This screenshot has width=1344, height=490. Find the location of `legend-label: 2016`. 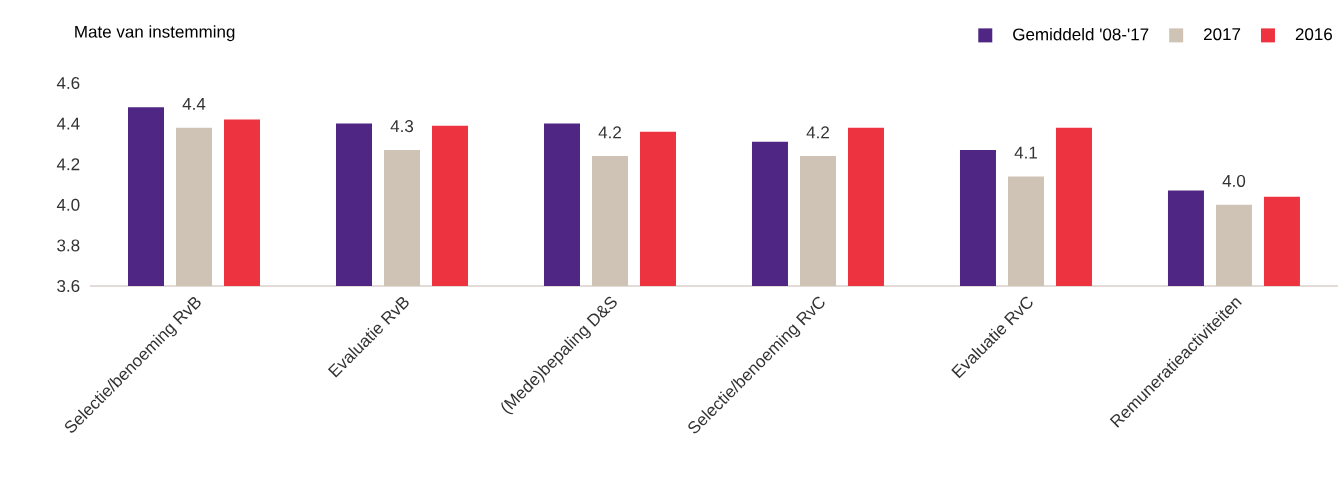

legend-label: 2016 is located at coordinates (1314, 34).